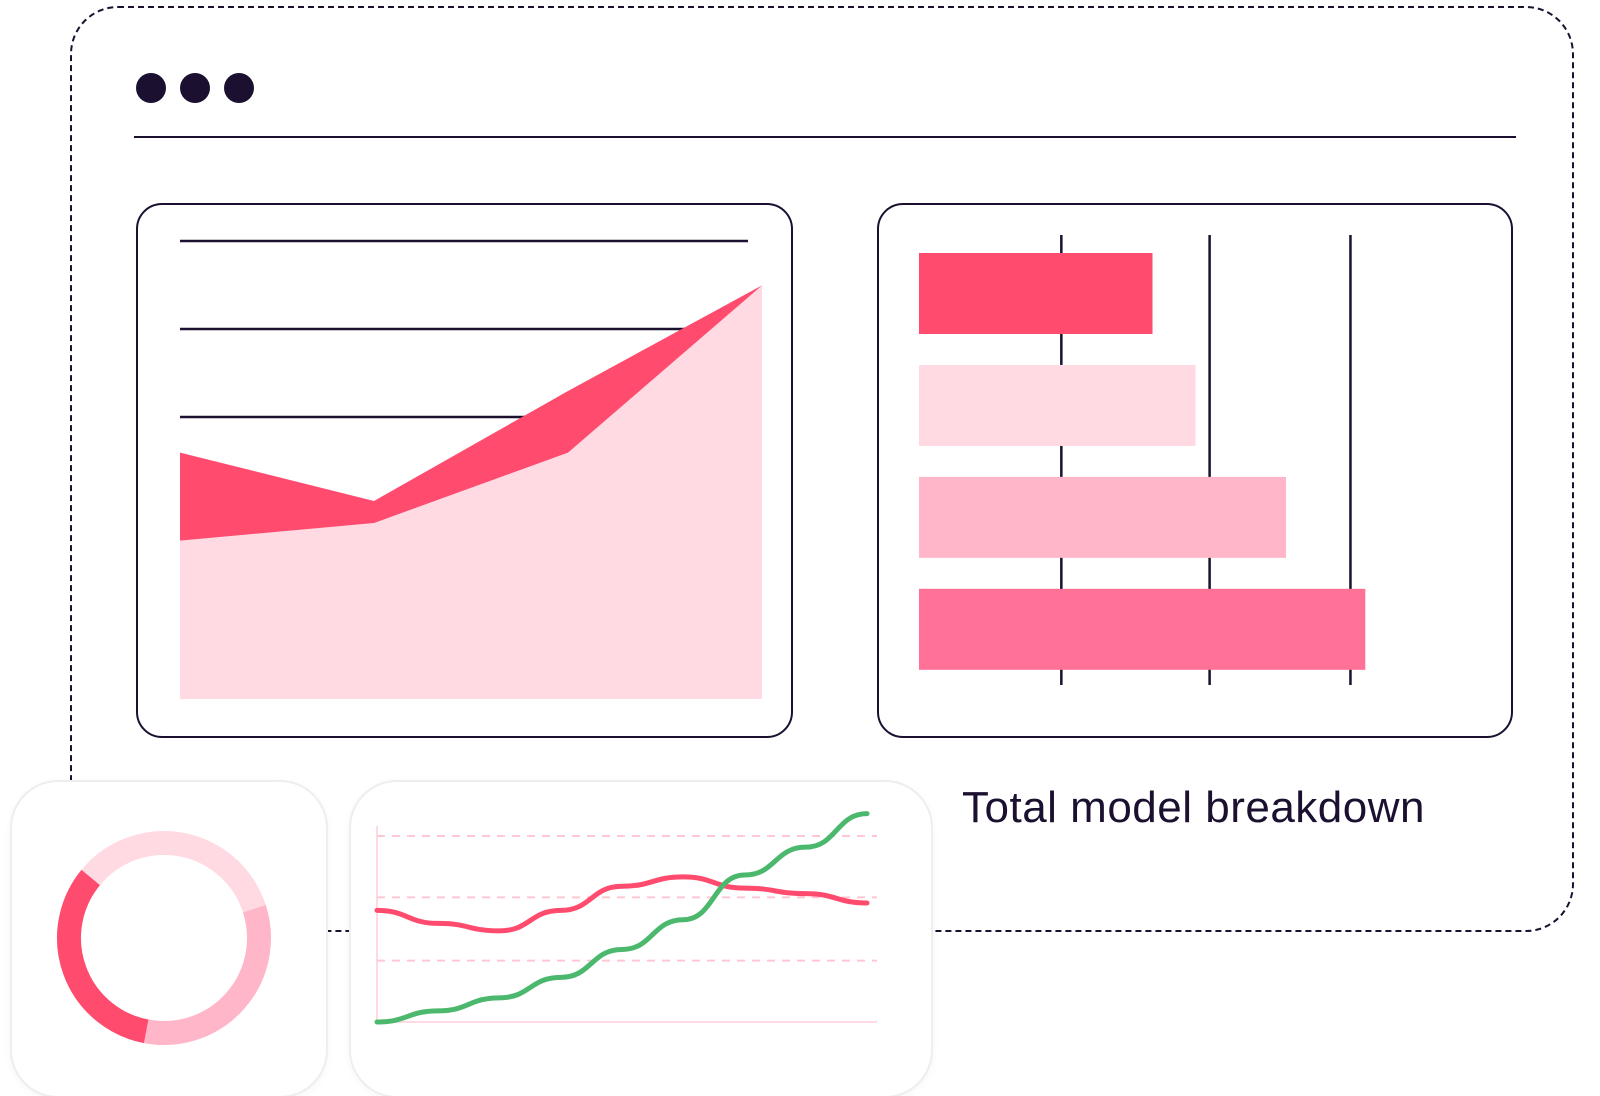 Image resolution: width=1600 pixels, height=1096 pixels. I want to click on chart-caption: Total model breakdown, so click(1193, 807).